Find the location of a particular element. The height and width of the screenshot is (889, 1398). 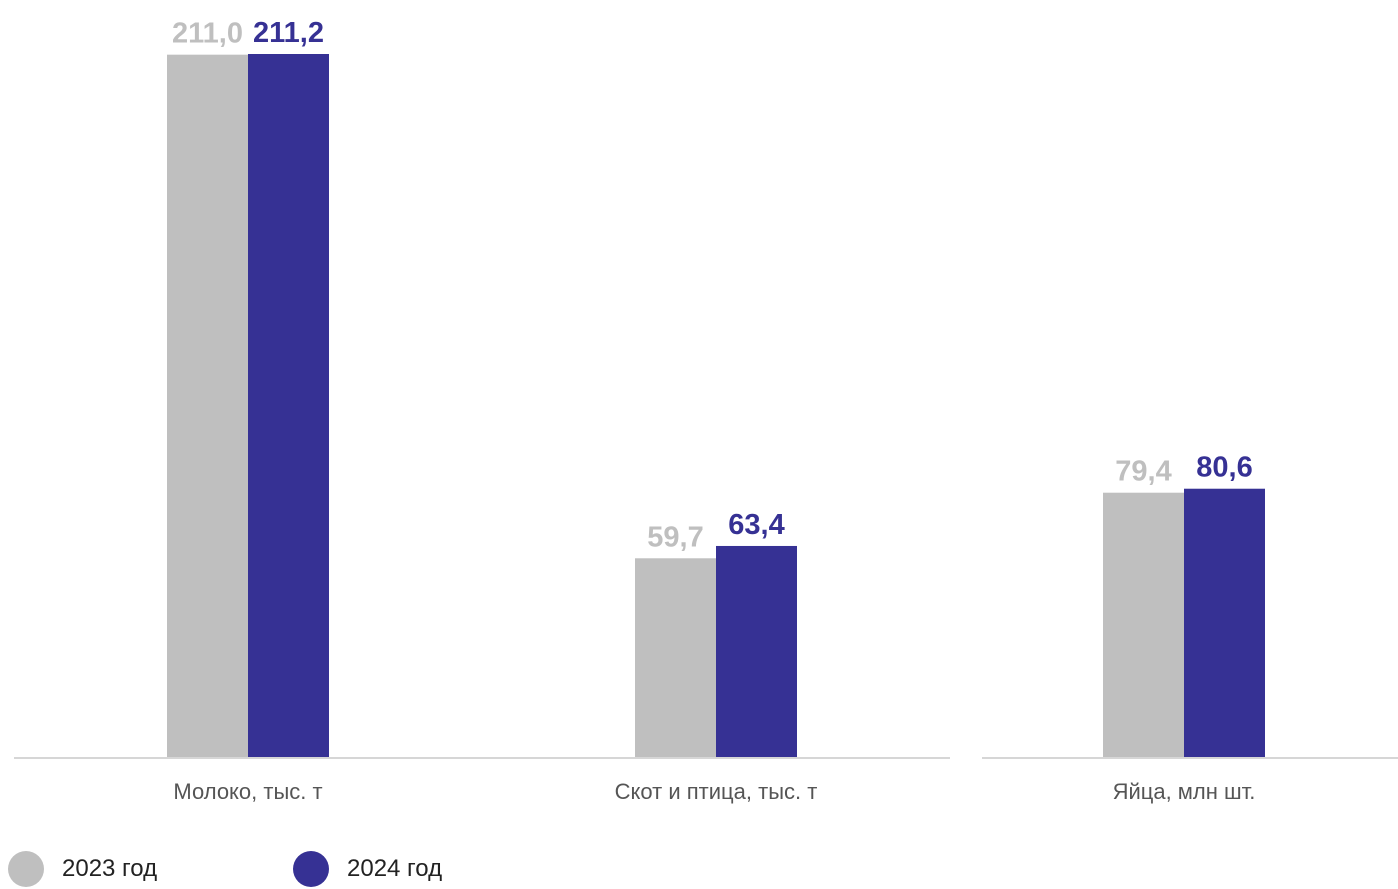

legend-swatch-2024 is located at coordinates (311, 869).